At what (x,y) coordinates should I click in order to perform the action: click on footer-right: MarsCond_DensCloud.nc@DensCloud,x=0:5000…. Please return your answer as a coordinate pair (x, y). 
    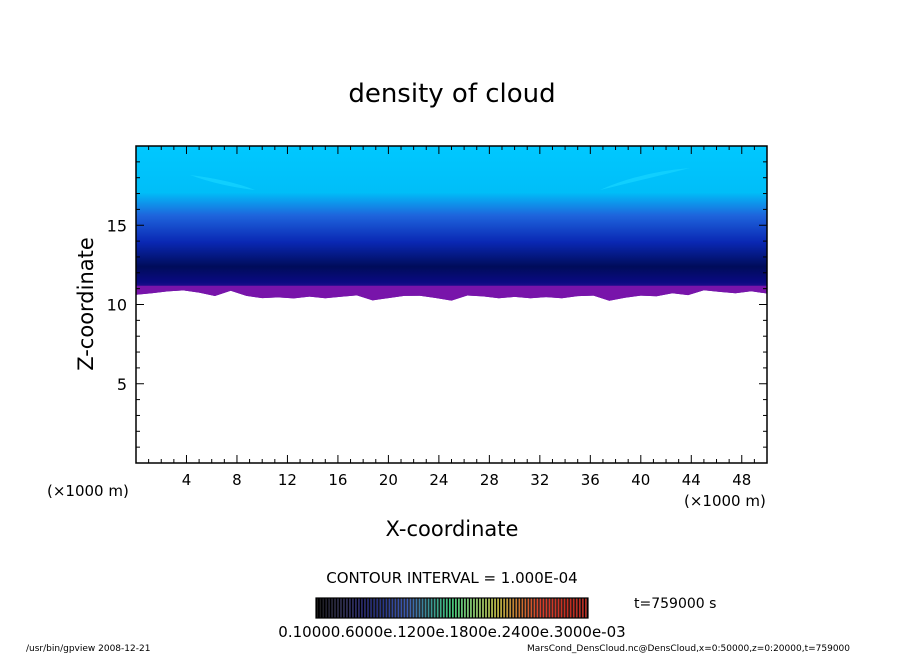
    Looking at the image, I should click on (688, 649).